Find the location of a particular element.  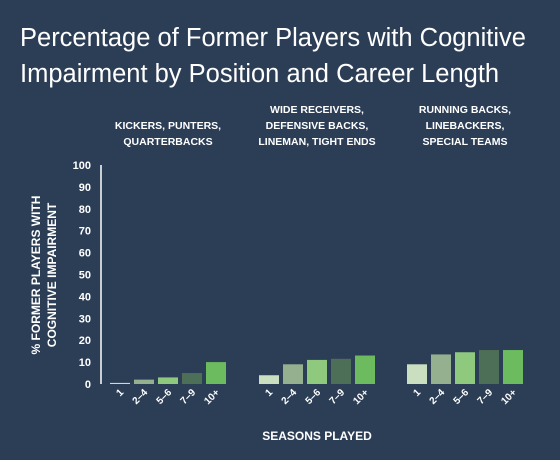

group-label: DEFENSIVE BACKS, is located at coordinates (317, 126).